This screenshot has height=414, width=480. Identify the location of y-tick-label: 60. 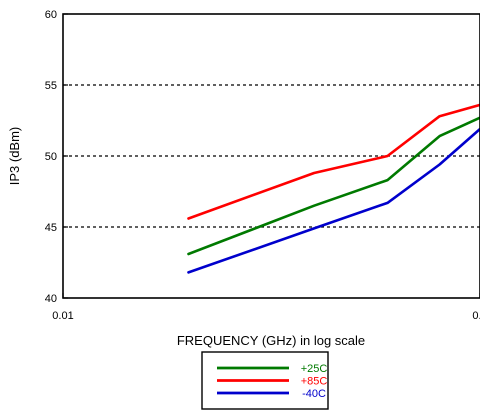
(51, 15).